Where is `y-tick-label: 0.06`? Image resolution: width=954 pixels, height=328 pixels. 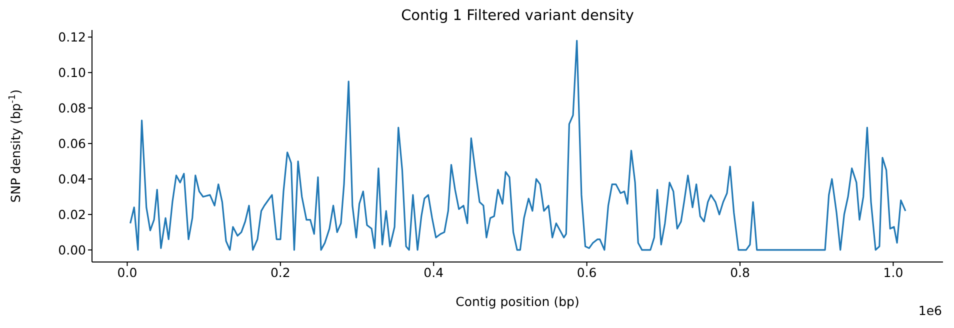 y-tick-label: 0.06 is located at coordinates (72, 143).